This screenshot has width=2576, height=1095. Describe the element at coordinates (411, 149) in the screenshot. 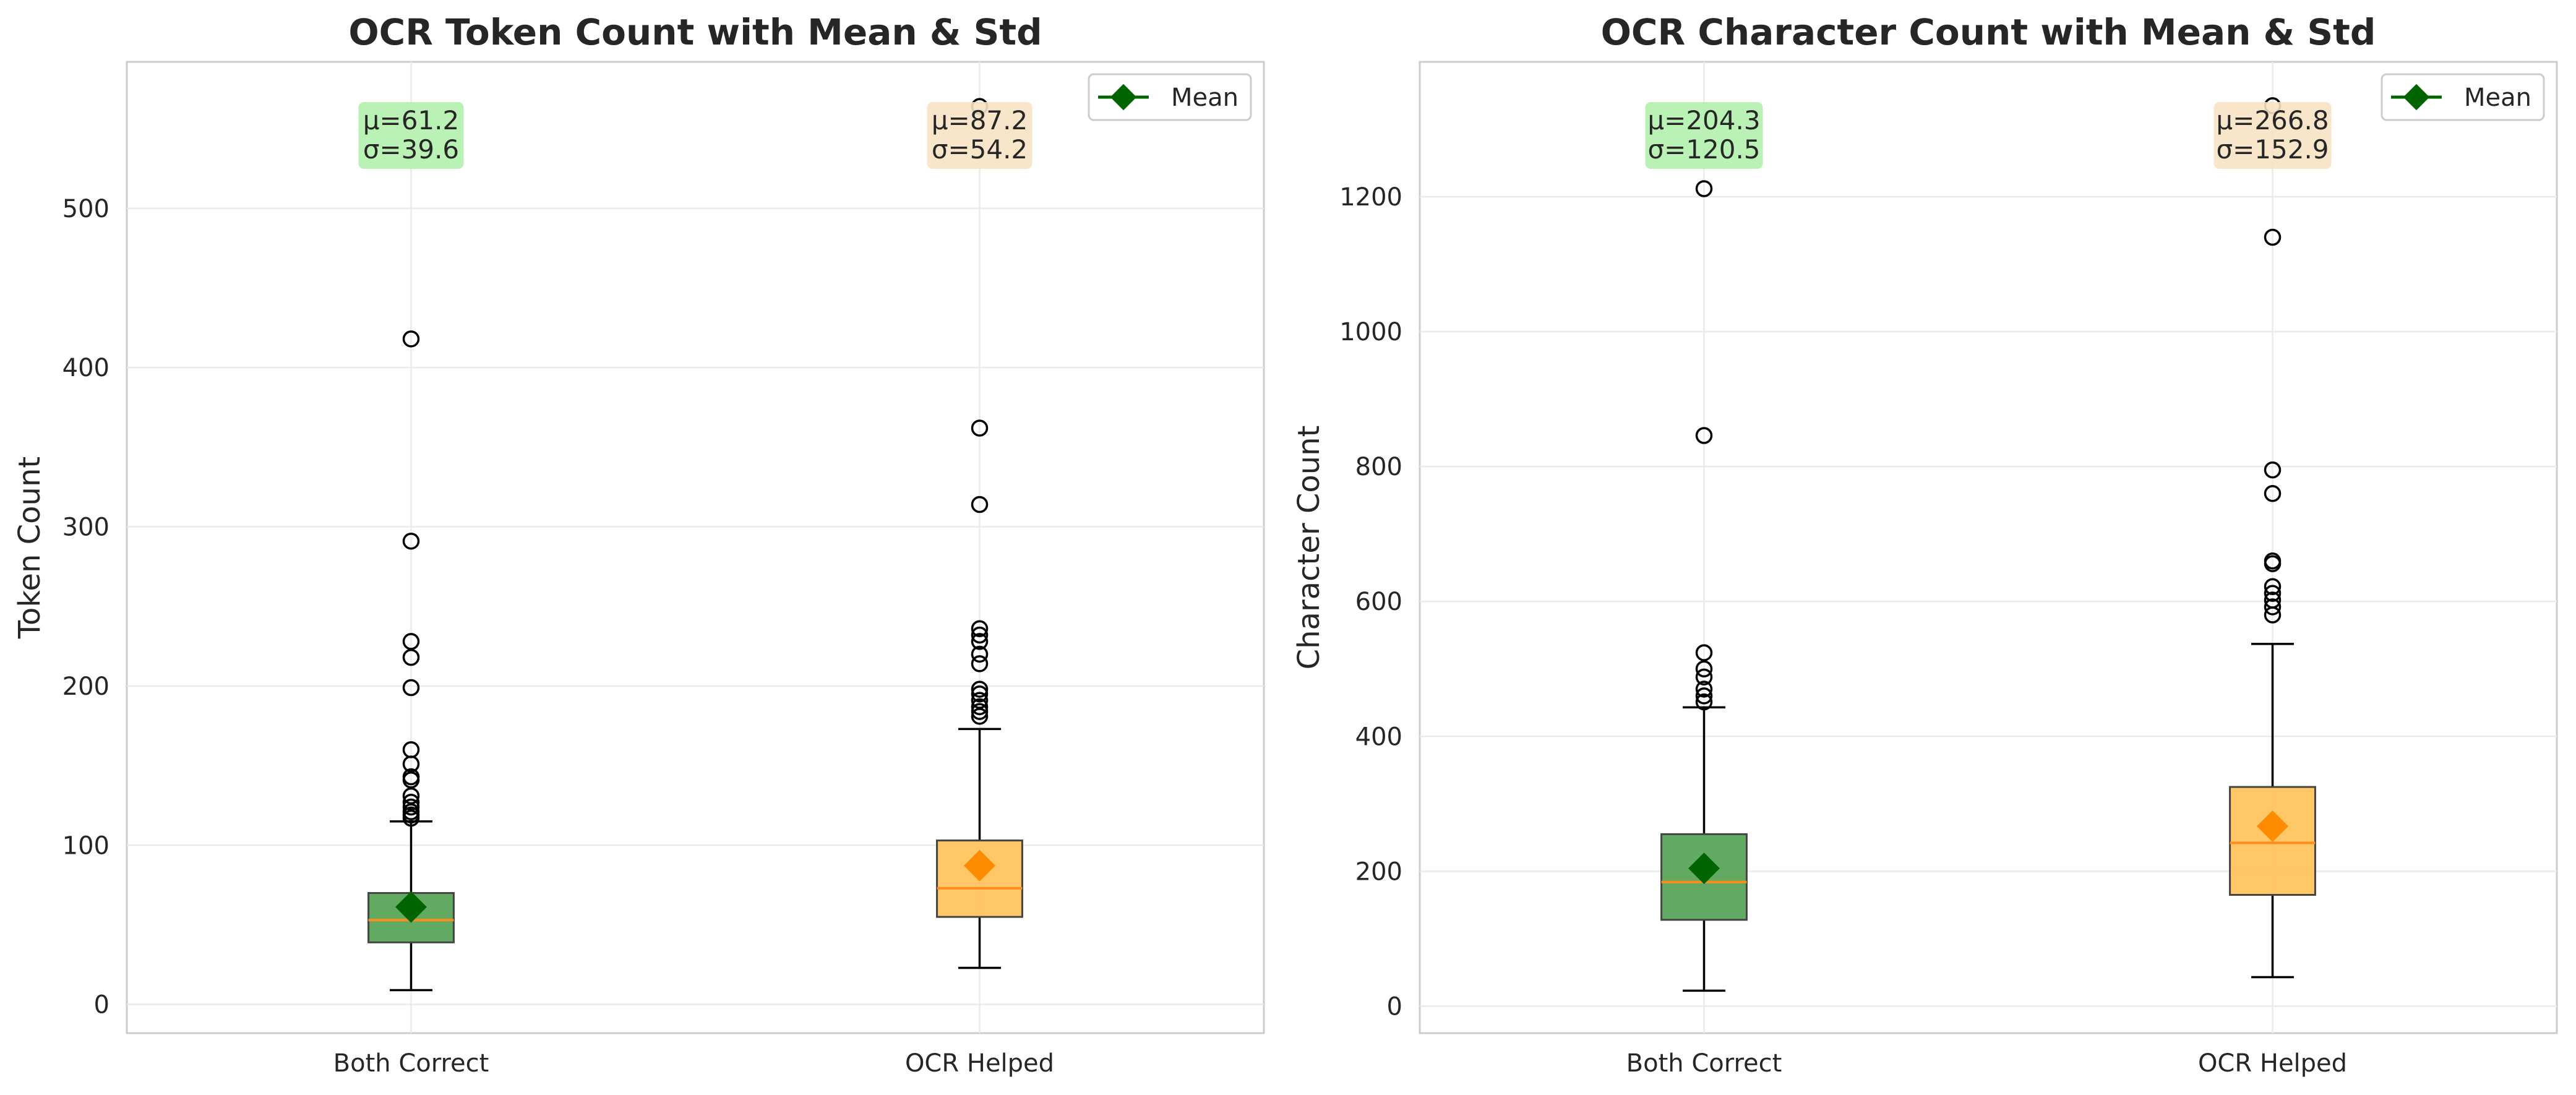

I see `std-value-label: σ=39.6` at that location.